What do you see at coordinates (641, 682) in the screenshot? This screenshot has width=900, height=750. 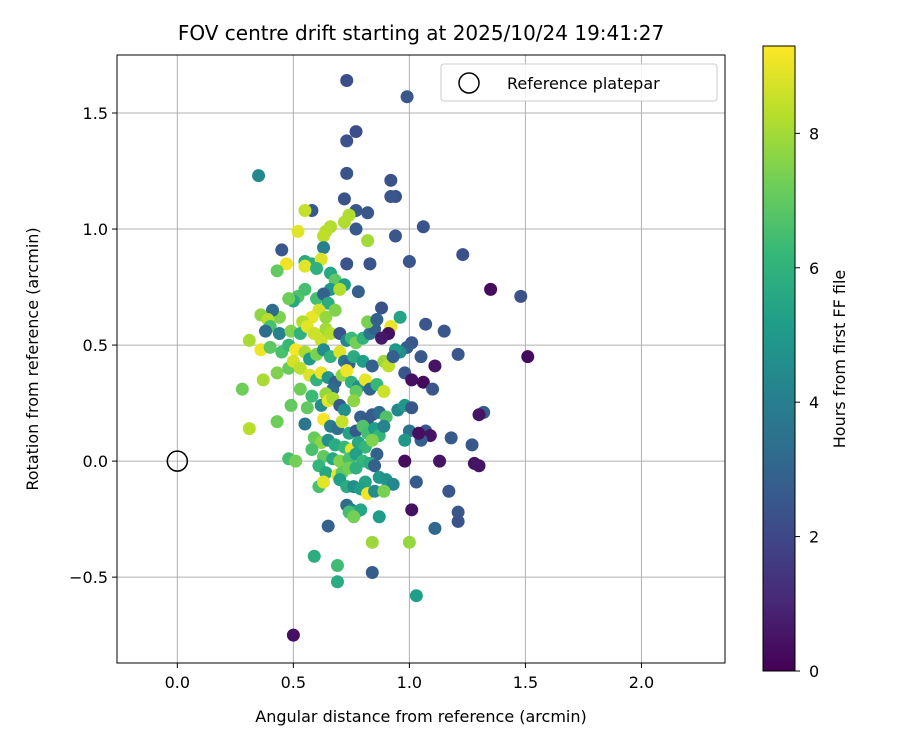 I see `x-tick-label: 2.0` at bounding box center [641, 682].